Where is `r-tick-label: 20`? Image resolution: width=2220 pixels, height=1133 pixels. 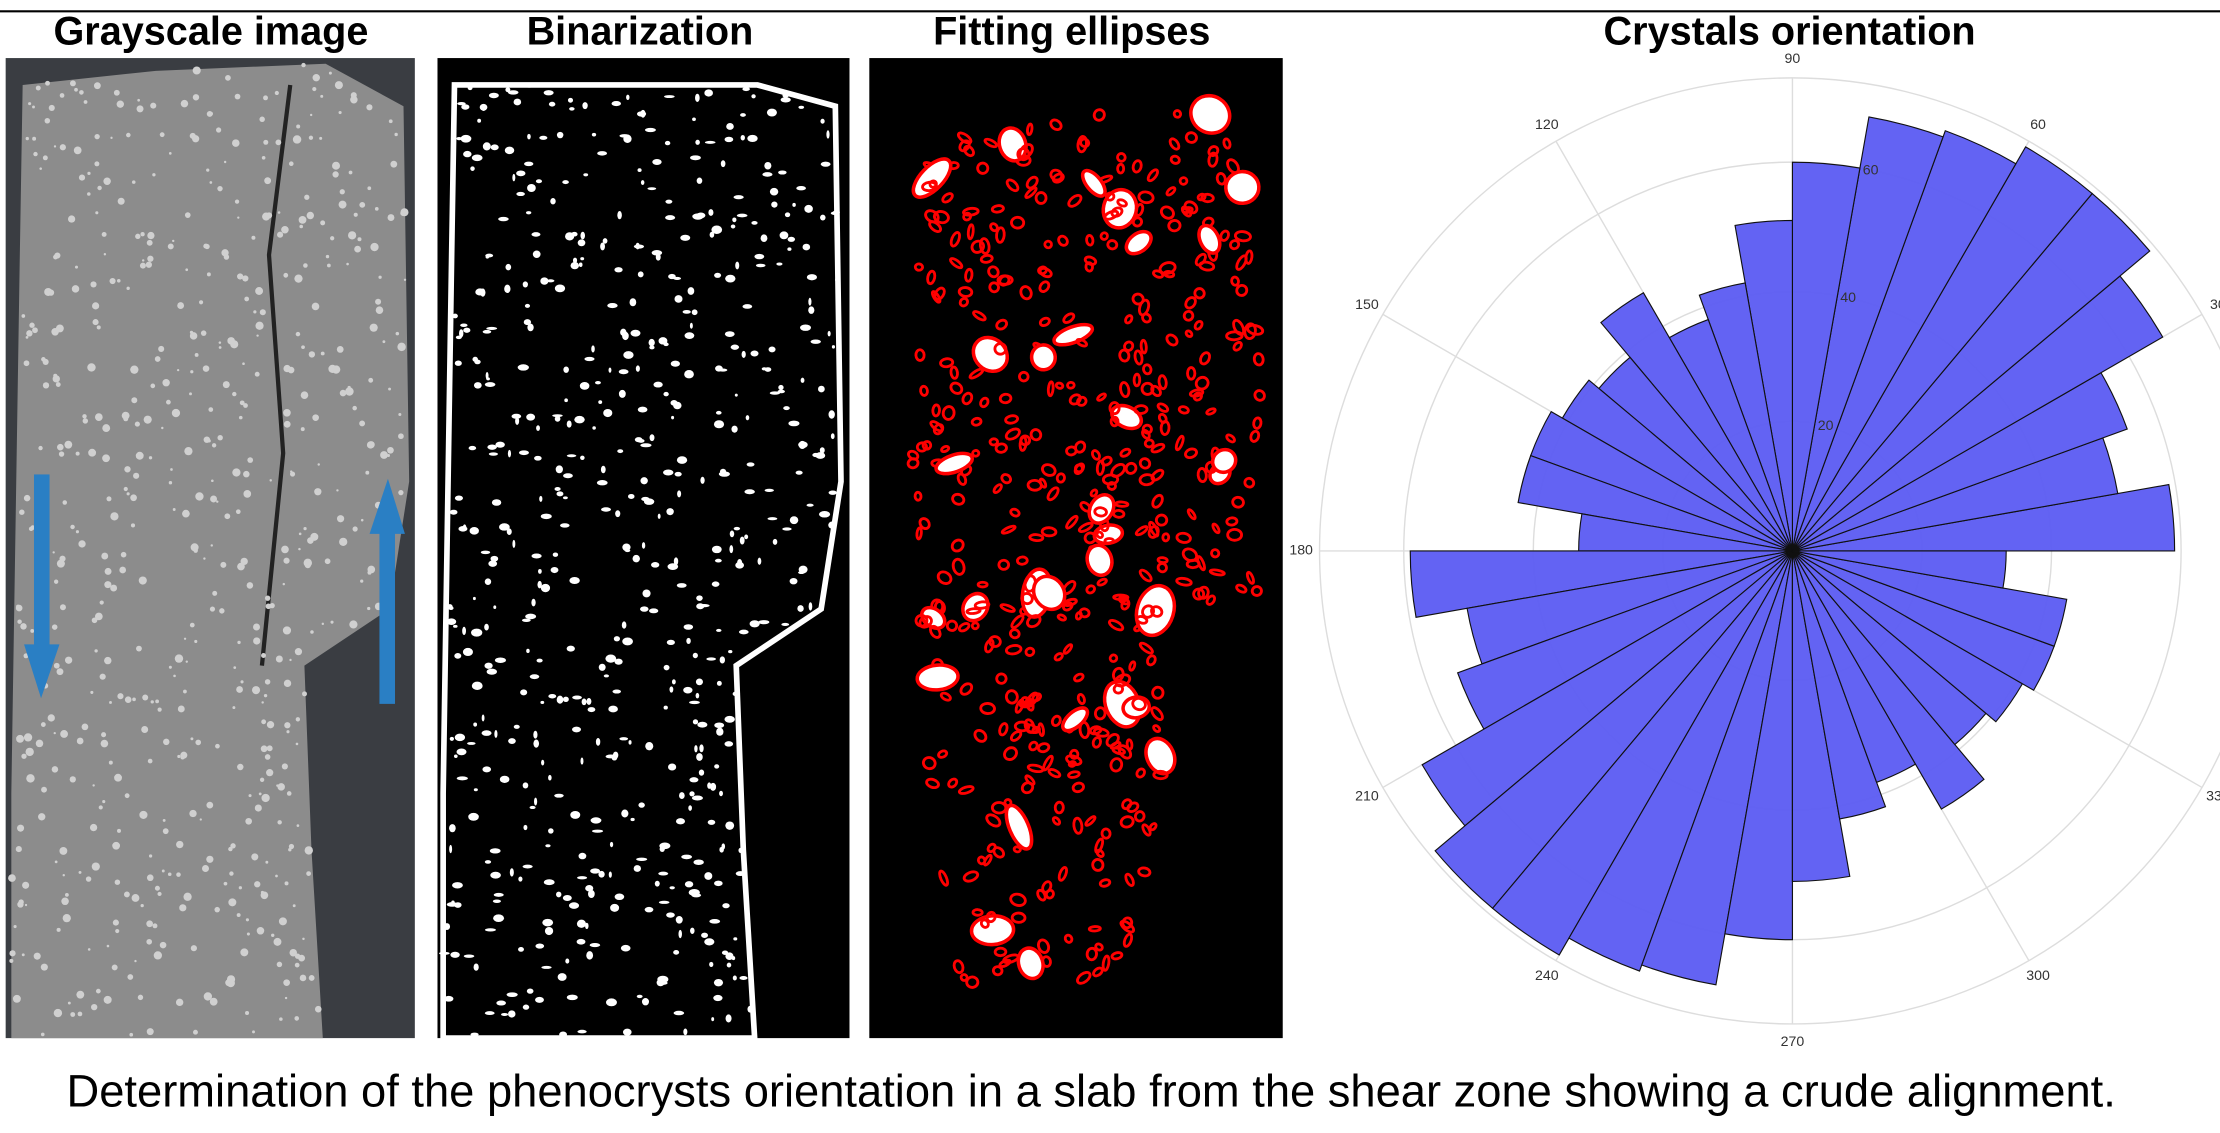 r-tick-label: 20 is located at coordinates (1826, 426).